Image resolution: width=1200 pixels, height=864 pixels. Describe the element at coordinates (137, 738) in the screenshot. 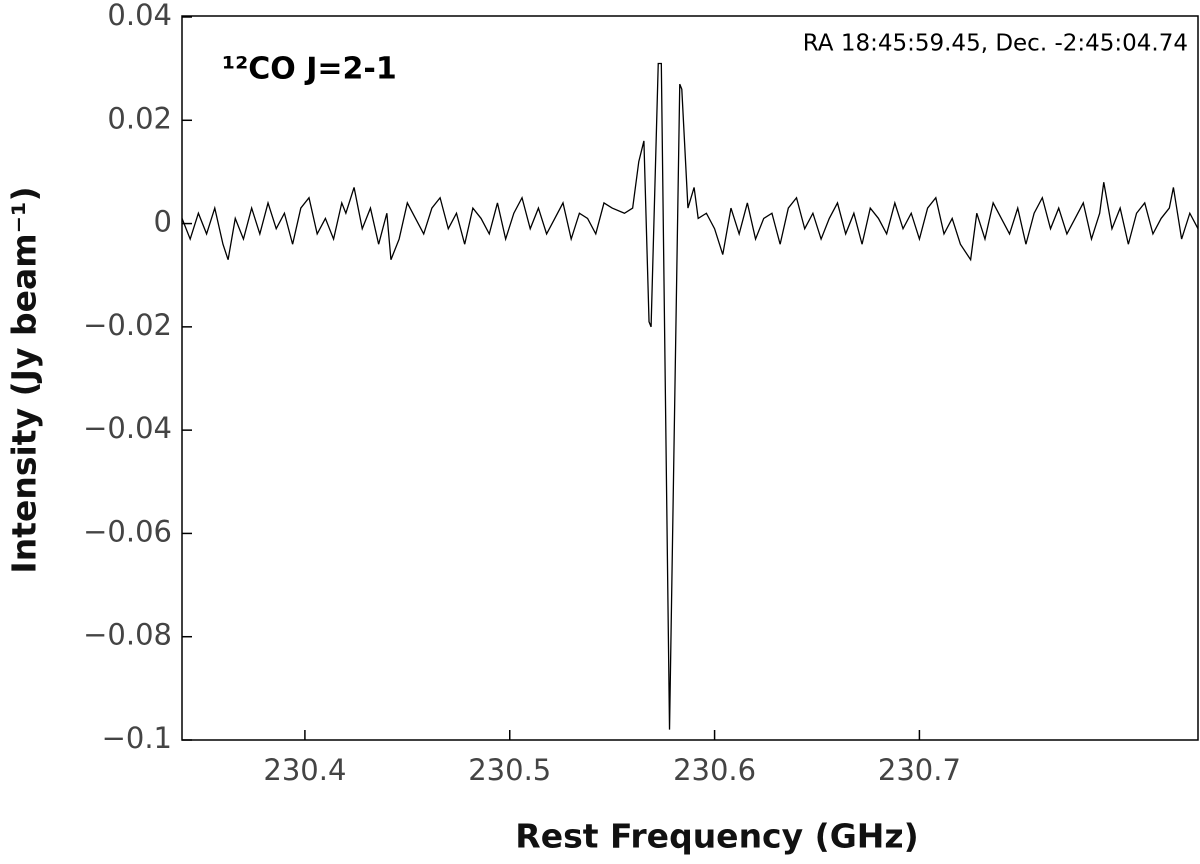

I see `y-tick-label: −0.1` at that location.